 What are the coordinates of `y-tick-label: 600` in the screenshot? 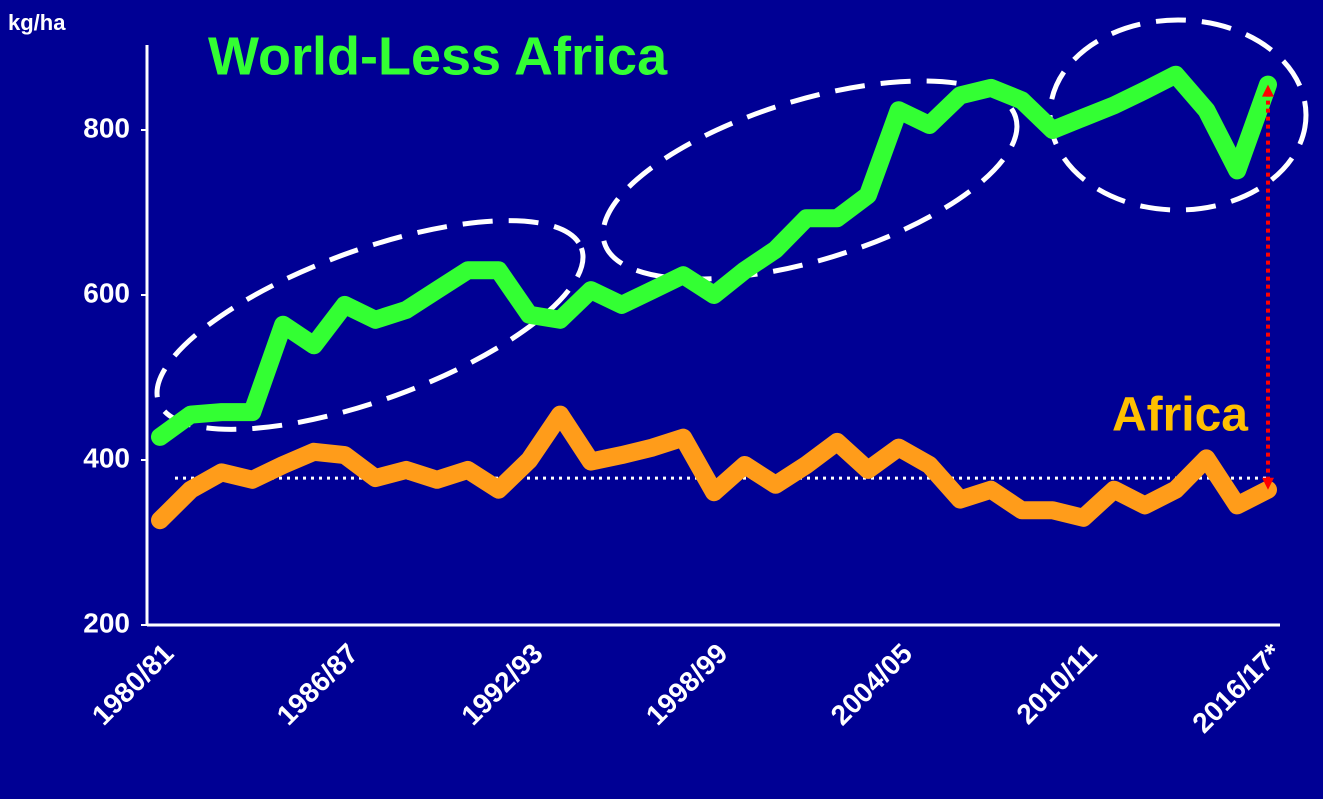 It's located at (106, 292).